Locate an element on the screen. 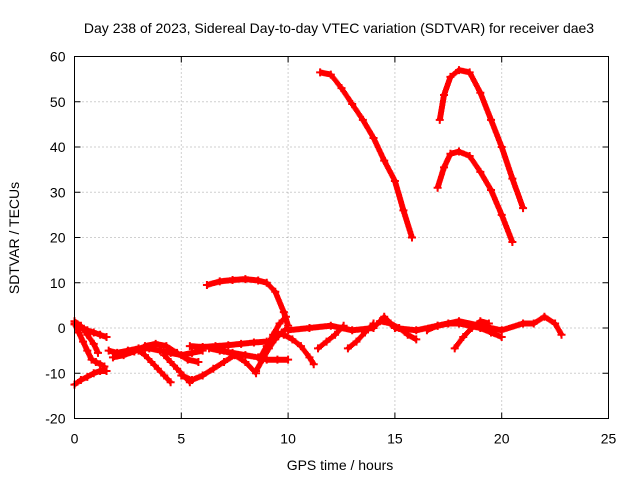 The image size is (640, 480). y-tick-label: -10 is located at coordinates (55, 373).